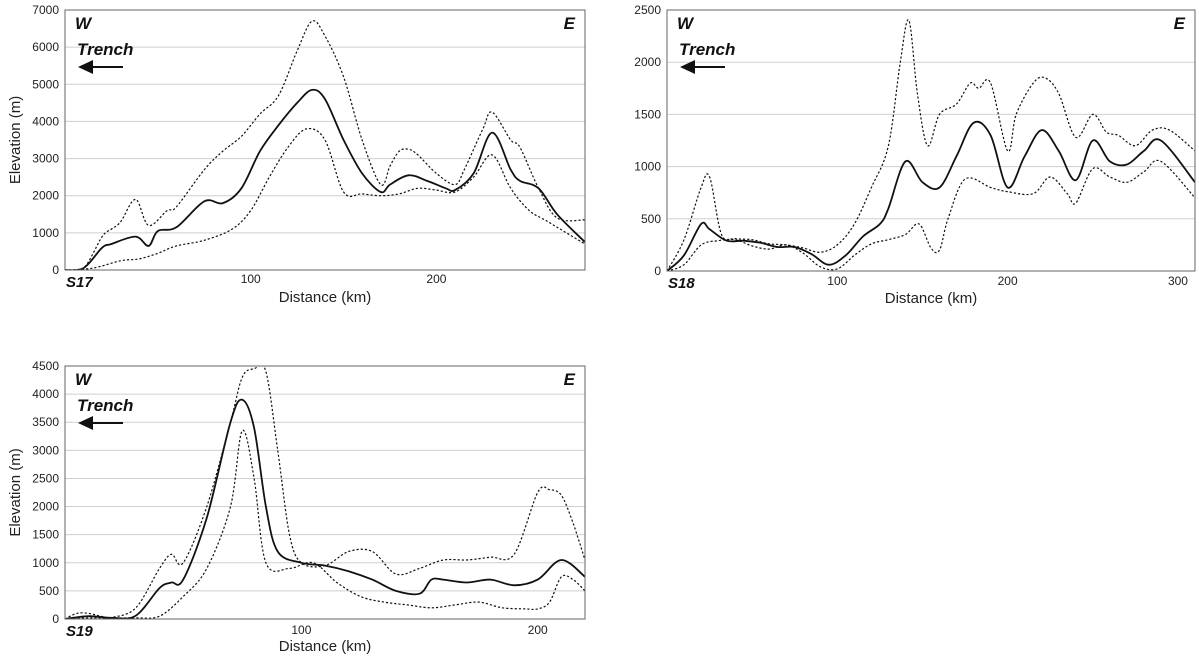 This screenshot has height=660, width=1199. What do you see at coordinates (45, 84) in the screenshot?
I see `s17-ytick-label: 5000` at bounding box center [45, 84].